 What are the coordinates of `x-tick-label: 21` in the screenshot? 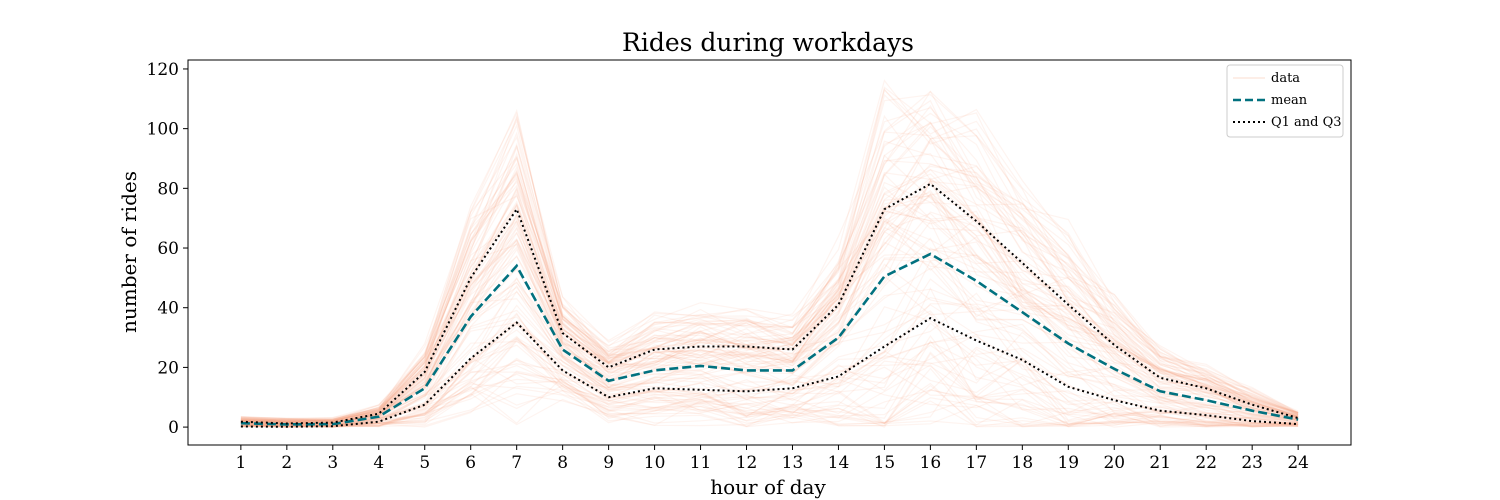 It's located at (1160, 463).